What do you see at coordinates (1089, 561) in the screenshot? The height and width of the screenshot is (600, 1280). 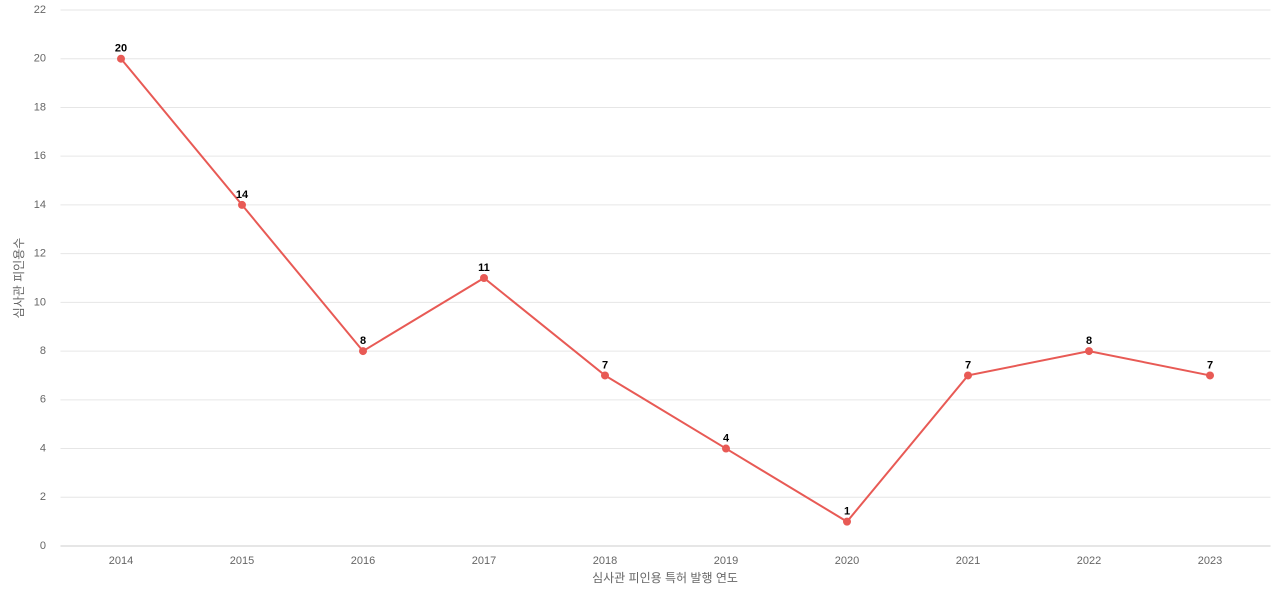 I see `x-tick-label: 2022` at bounding box center [1089, 561].